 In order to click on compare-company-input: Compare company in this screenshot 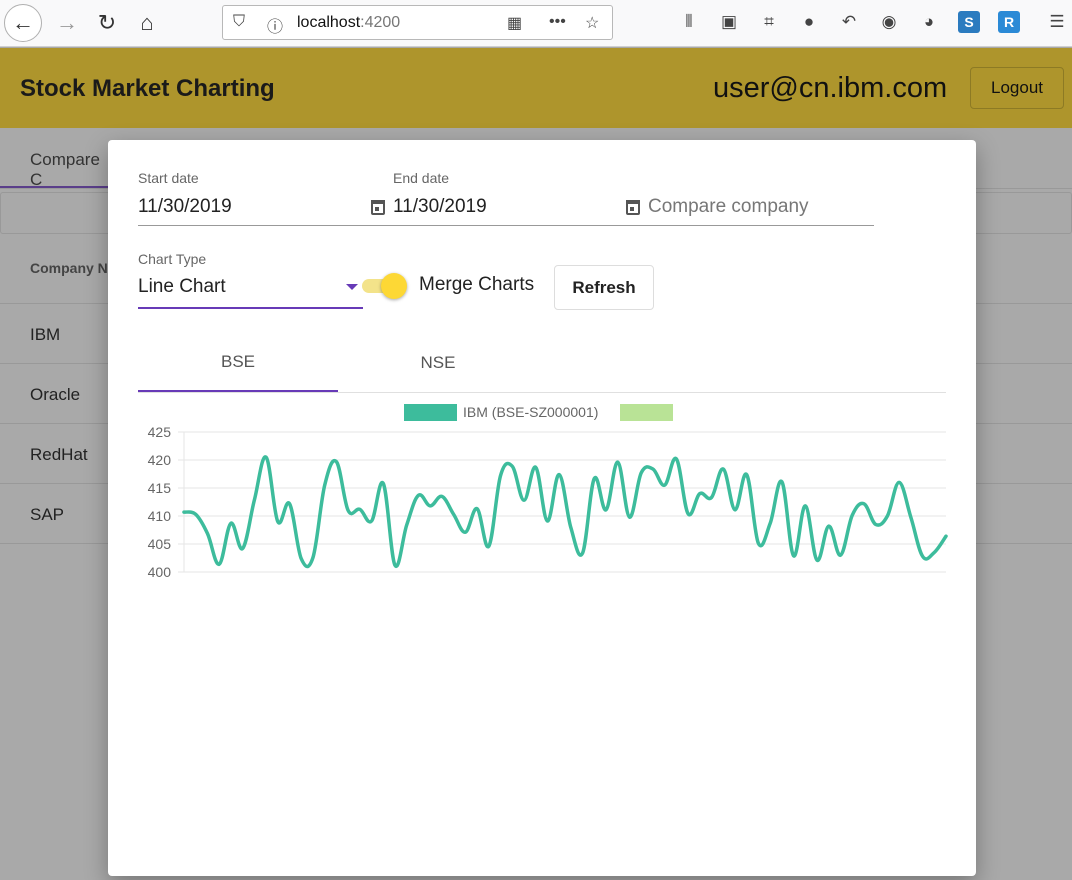, I will do `click(728, 206)`.